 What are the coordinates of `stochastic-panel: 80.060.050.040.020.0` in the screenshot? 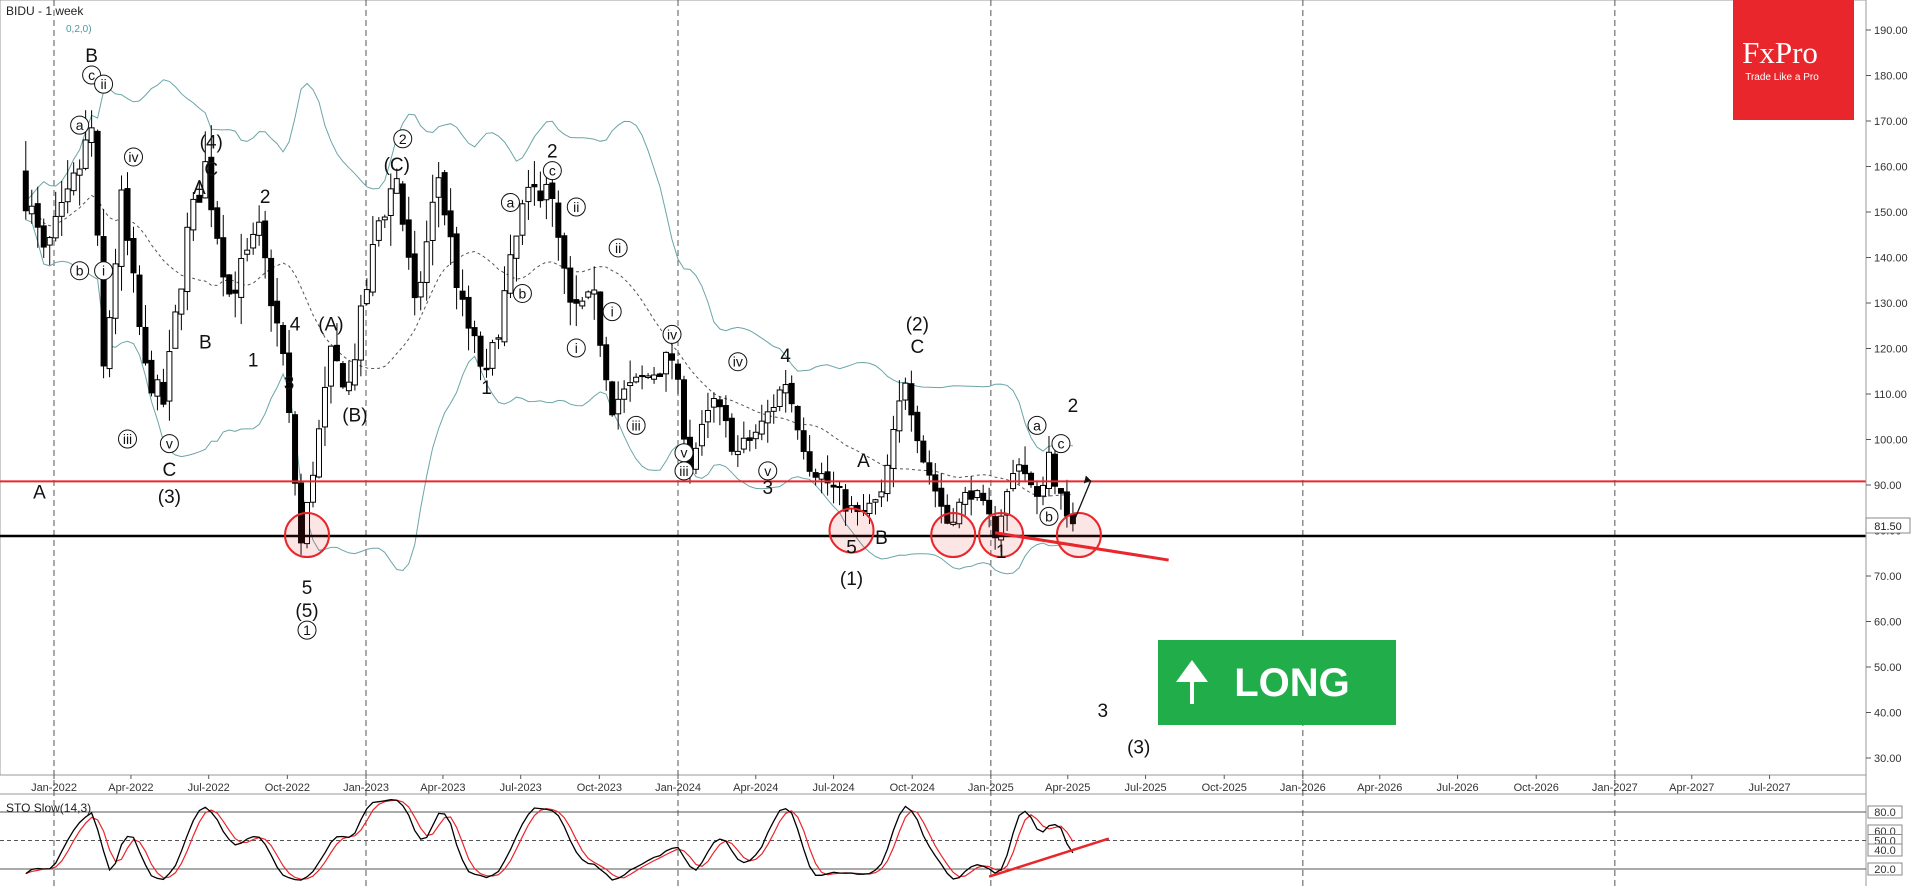 It's located at (951, 840).